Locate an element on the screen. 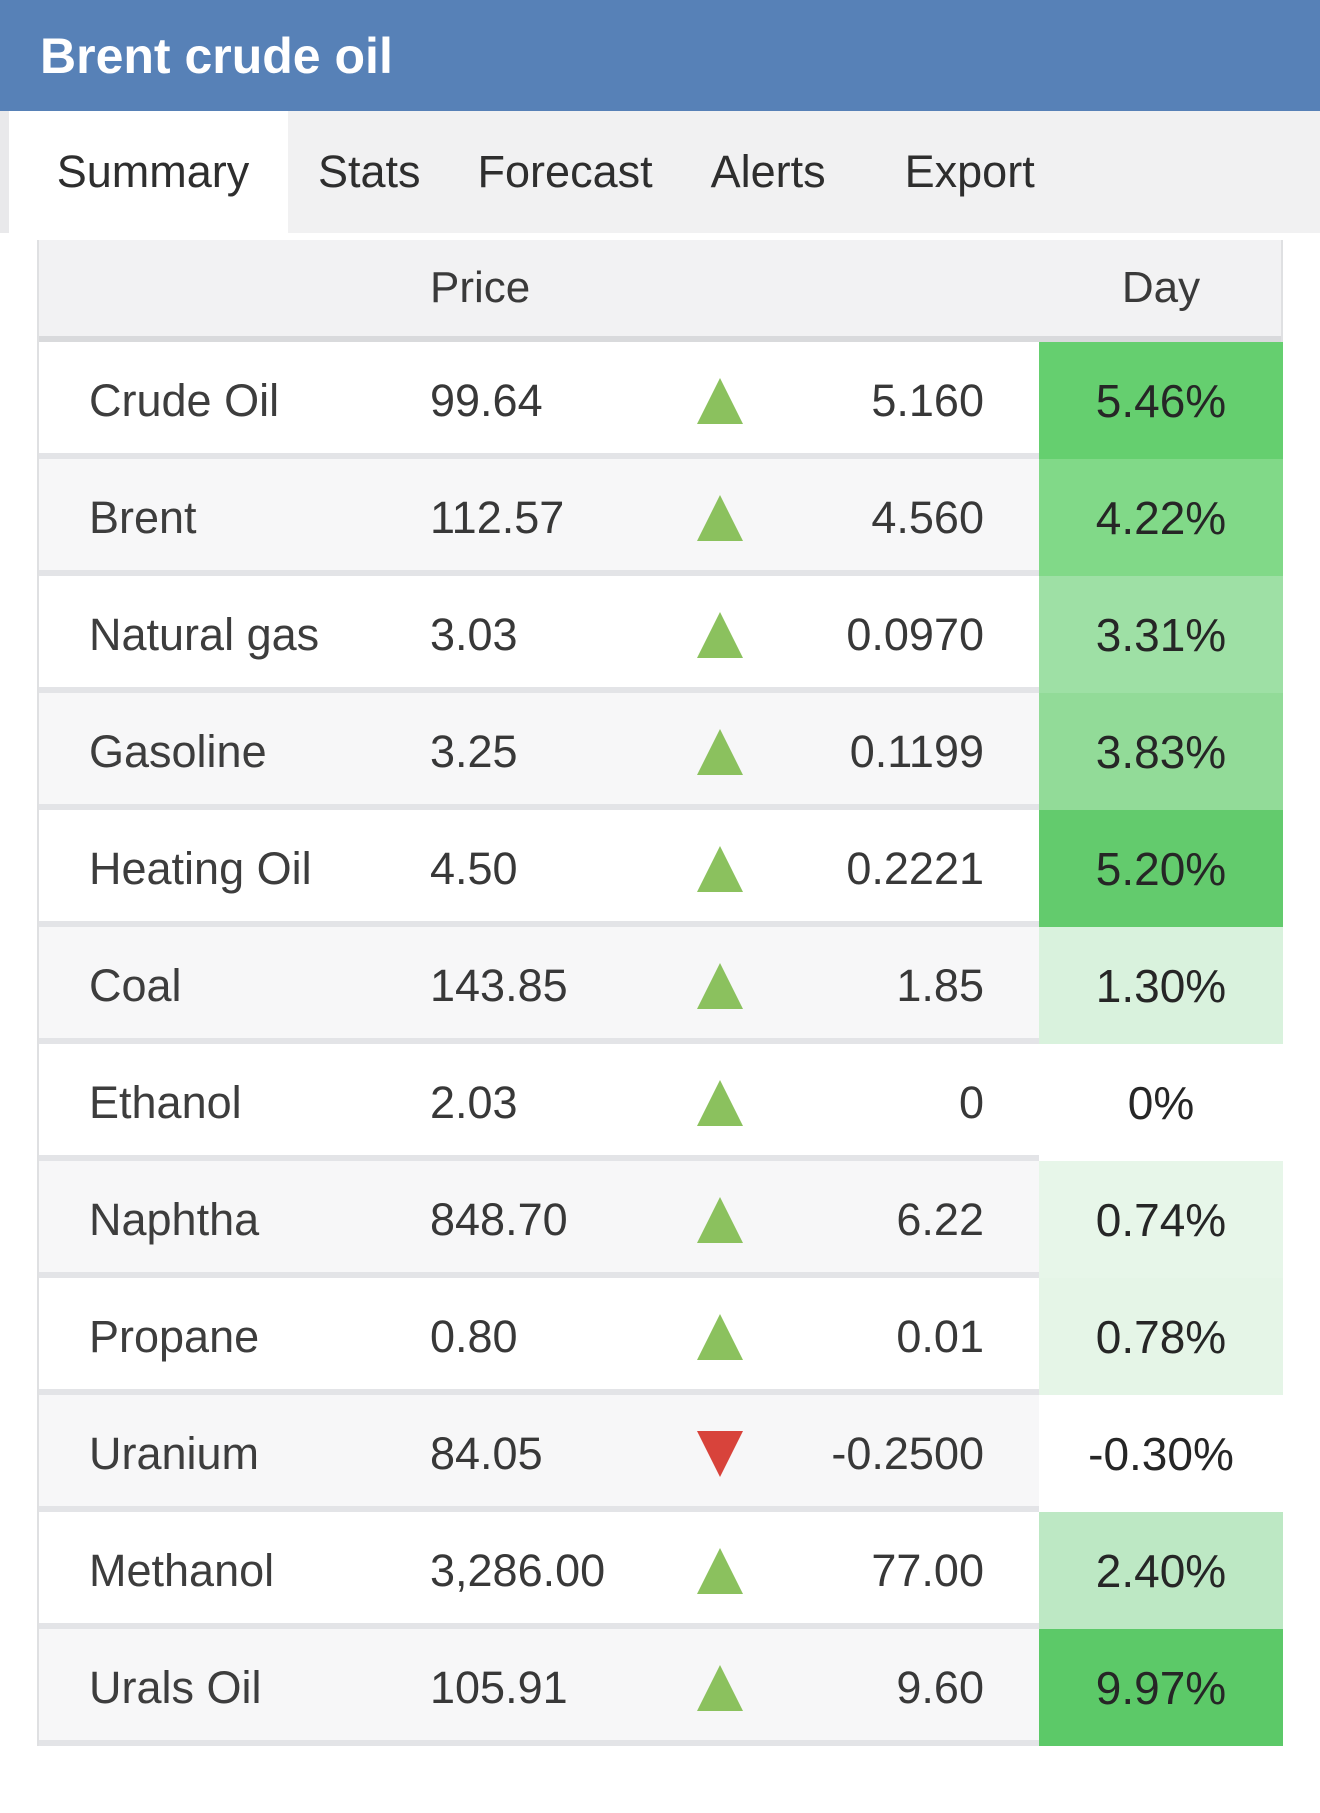 This screenshot has width=1320, height=1813. arrow-down-icon is located at coordinates (720, 1453).